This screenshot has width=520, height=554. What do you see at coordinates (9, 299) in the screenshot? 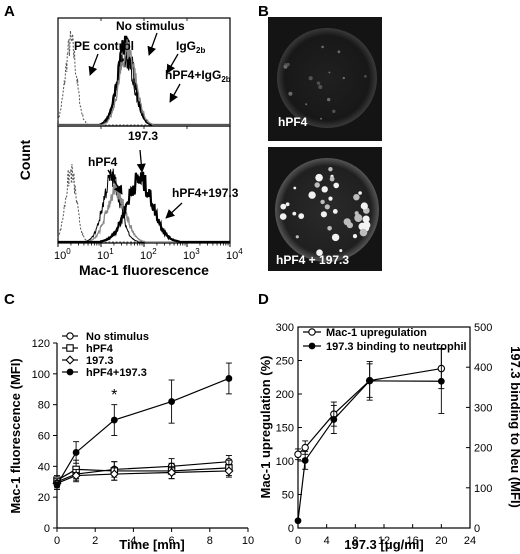
I see `panel-label-c: C` at bounding box center [9, 299].